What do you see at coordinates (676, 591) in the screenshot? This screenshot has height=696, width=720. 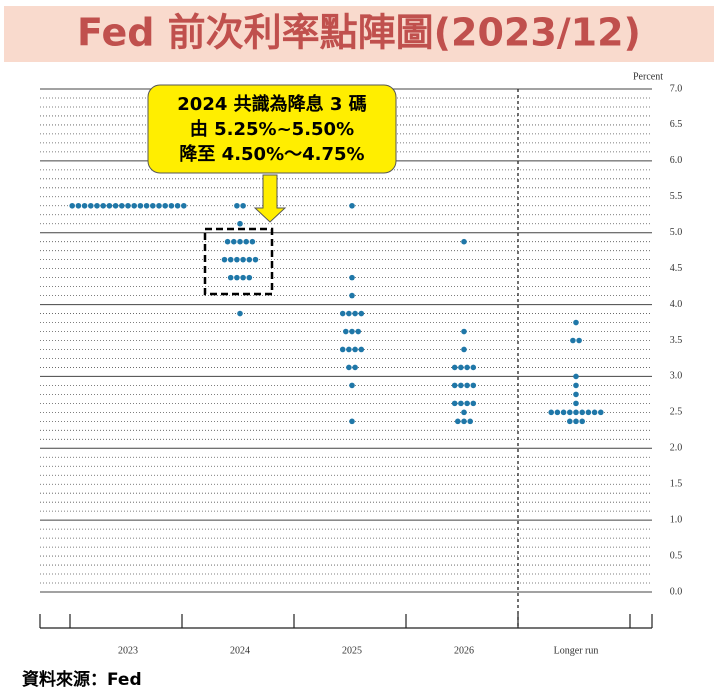 I see `y-tick-label: 0.0` at bounding box center [676, 591].